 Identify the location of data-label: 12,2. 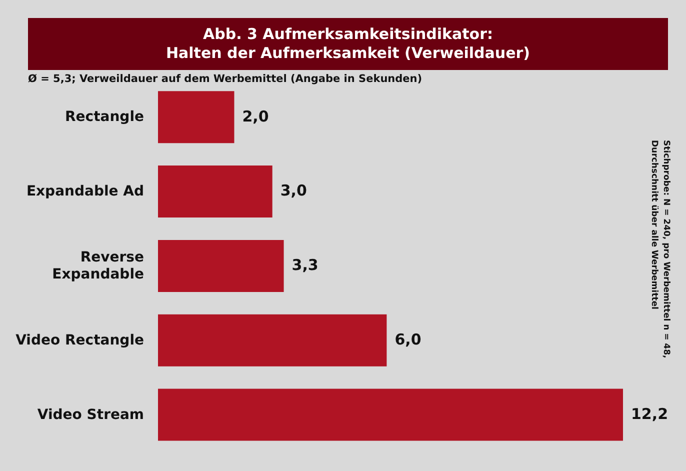
(649, 413).